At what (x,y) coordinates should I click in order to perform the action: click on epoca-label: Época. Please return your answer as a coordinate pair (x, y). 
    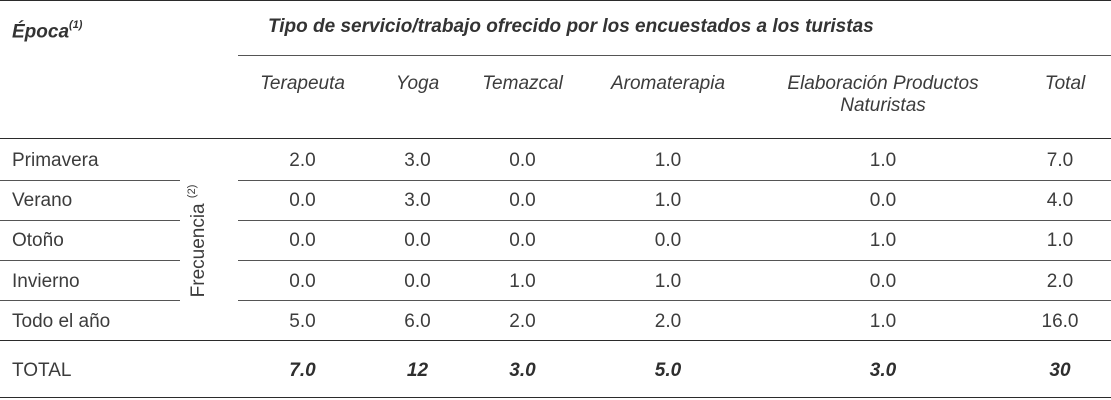
    Looking at the image, I should click on (41, 32).